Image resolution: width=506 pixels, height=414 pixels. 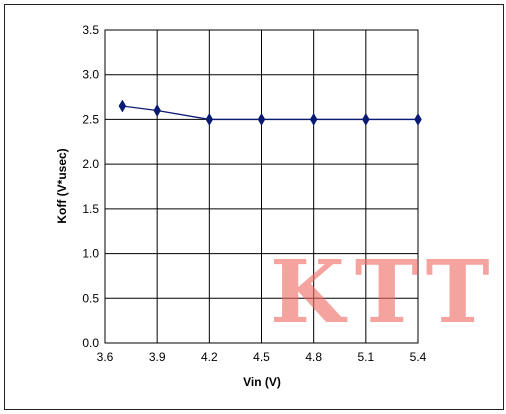 I want to click on x-tick-labels: 3.6 3.9 4.2 4.5 4.8 5.1 5.4, so click(x=262, y=357).